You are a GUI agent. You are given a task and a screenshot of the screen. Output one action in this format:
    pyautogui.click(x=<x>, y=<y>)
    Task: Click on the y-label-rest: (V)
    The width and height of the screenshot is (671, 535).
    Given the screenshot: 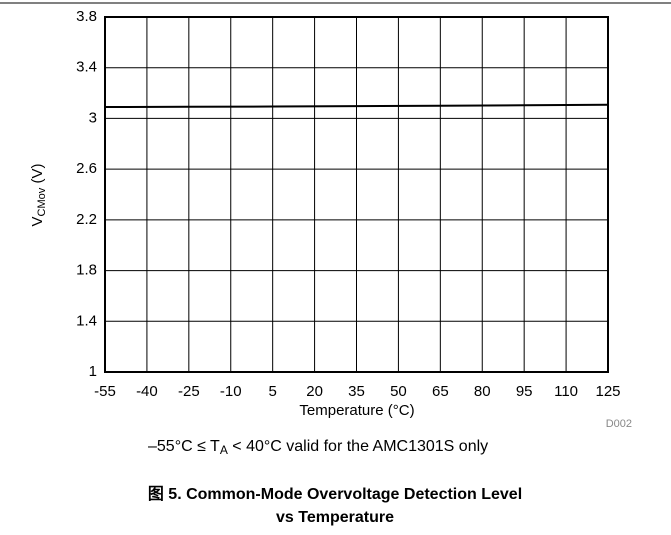 What is the action you would take?
    pyautogui.click(x=37, y=176)
    